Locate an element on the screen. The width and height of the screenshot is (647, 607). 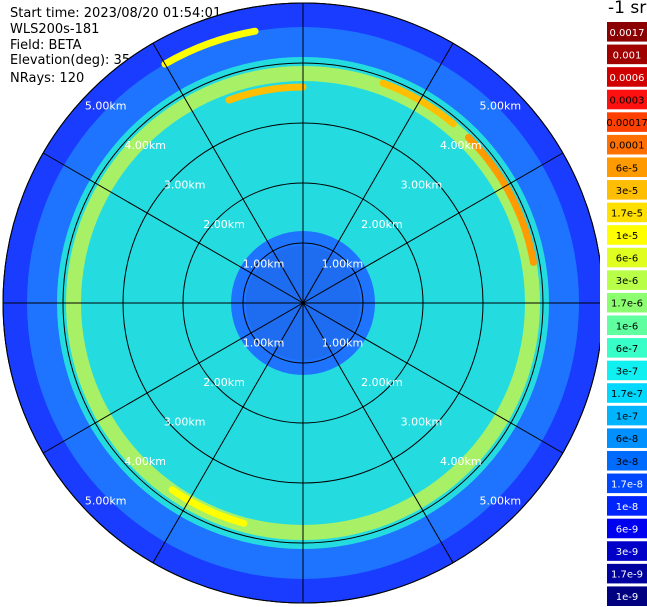
colorbar-tick: 1e-9 is located at coordinates (627, 597).